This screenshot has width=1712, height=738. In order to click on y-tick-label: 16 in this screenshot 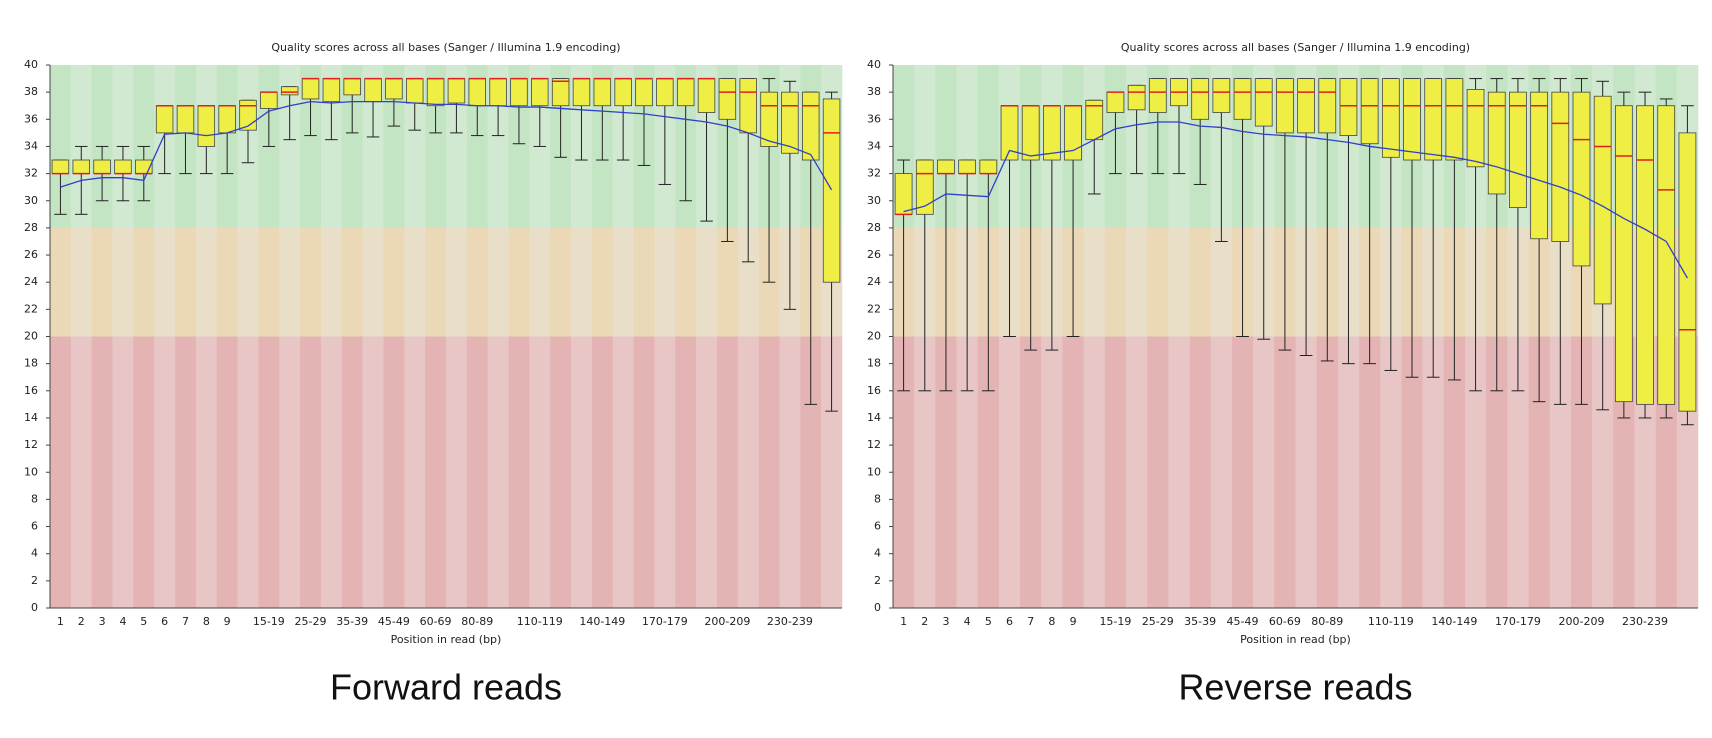, I will do `click(31, 390)`.